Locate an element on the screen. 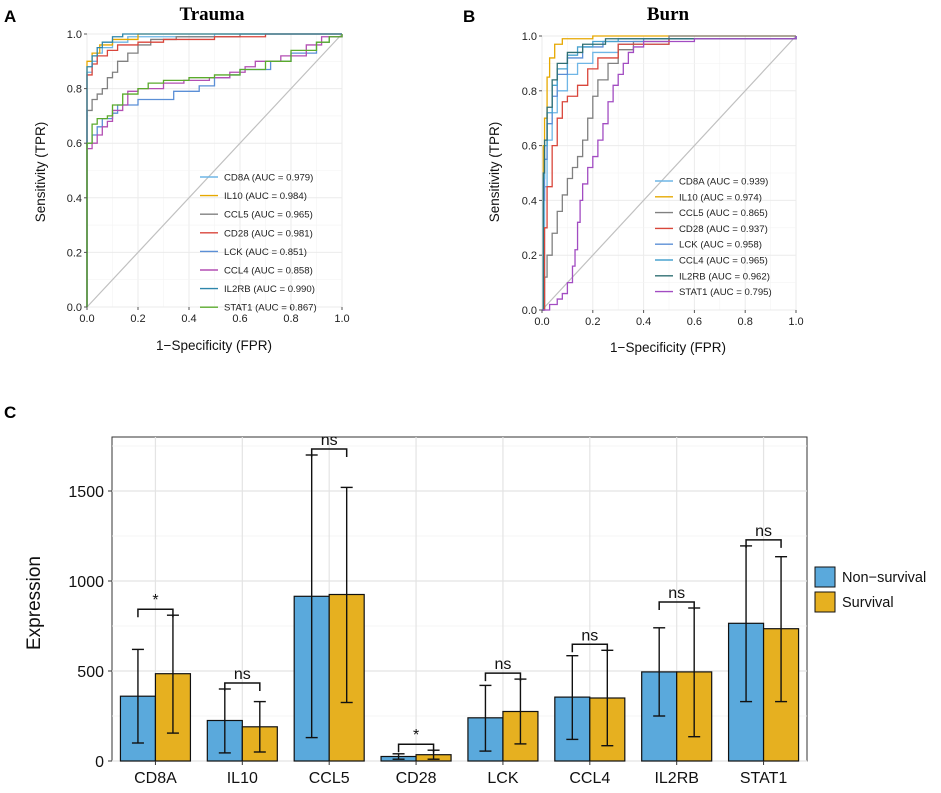 This screenshot has width=941, height=793. y-axis-label-trauma: Sensitivity (TPR) is located at coordinates (40, 172).